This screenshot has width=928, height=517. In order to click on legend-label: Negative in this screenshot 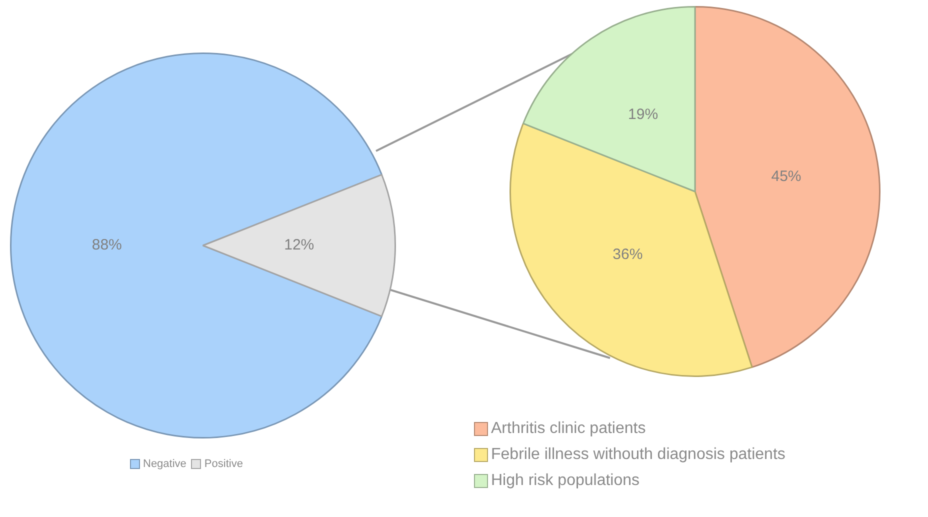, I will do `click(164, 464)`.